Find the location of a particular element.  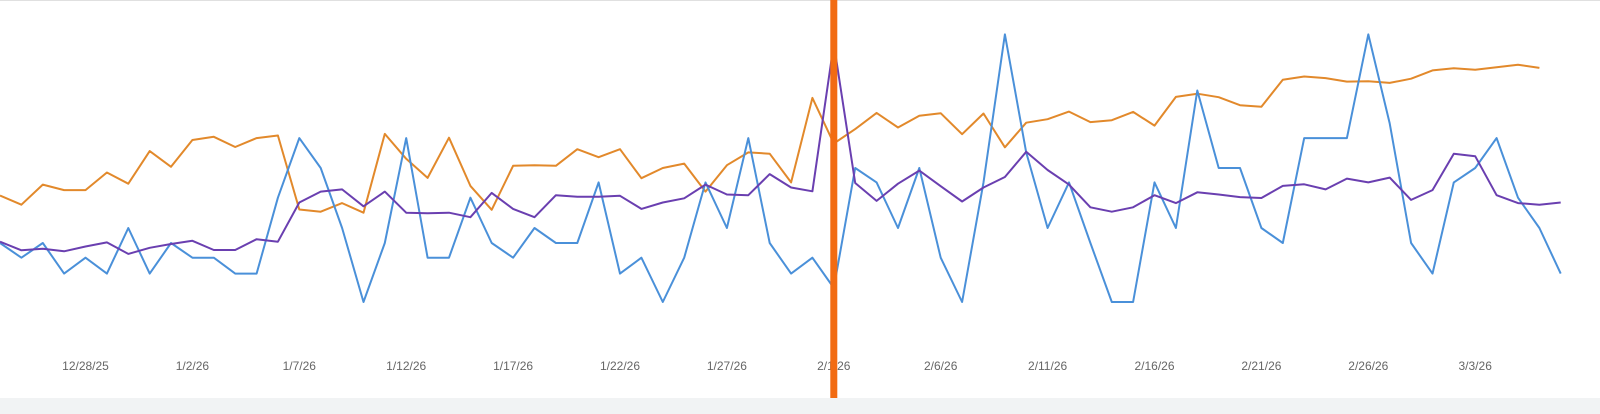

x-tick-label: 2/26/26 is located at coordinates (1368, 366).